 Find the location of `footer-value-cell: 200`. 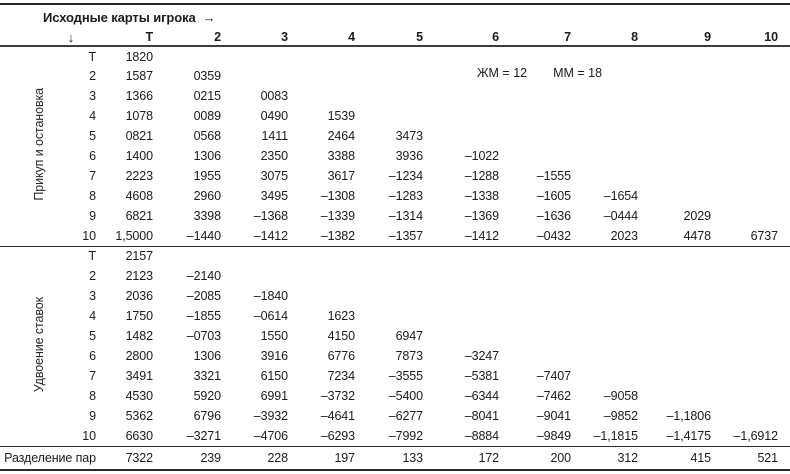

footer-value-cell: 200 is located at coordinates (560, 457).